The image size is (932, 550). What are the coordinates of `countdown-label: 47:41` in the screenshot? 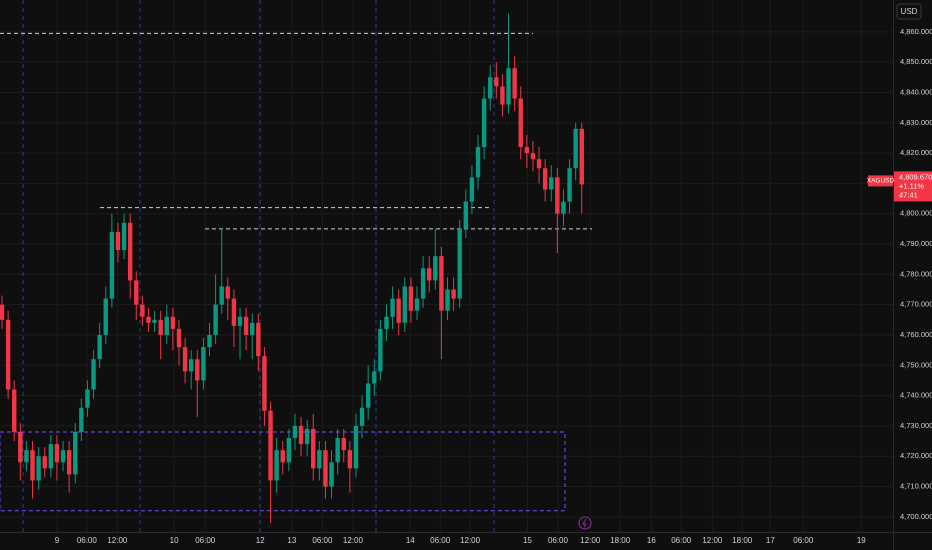 It's located at (908, 194).